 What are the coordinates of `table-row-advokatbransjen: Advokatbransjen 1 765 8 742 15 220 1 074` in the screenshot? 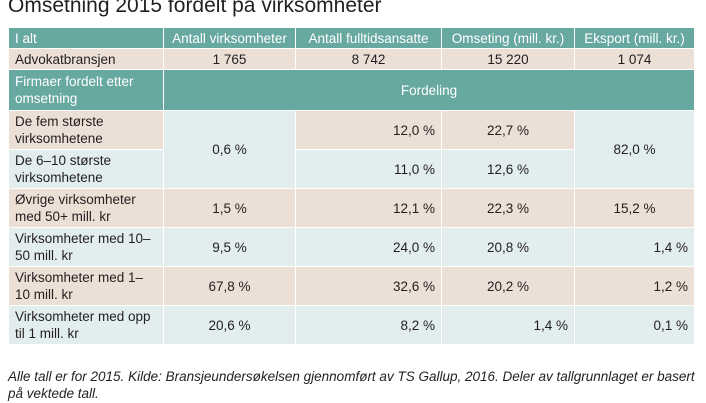 It's located at (351, 59).